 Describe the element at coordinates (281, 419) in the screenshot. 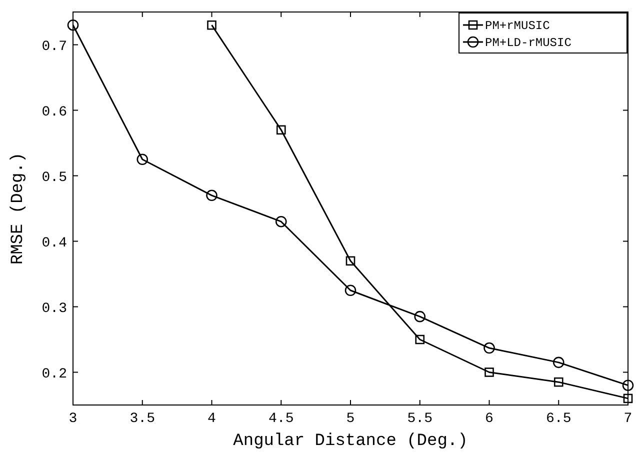

I see `x-tick-label: 4.5` at that location.